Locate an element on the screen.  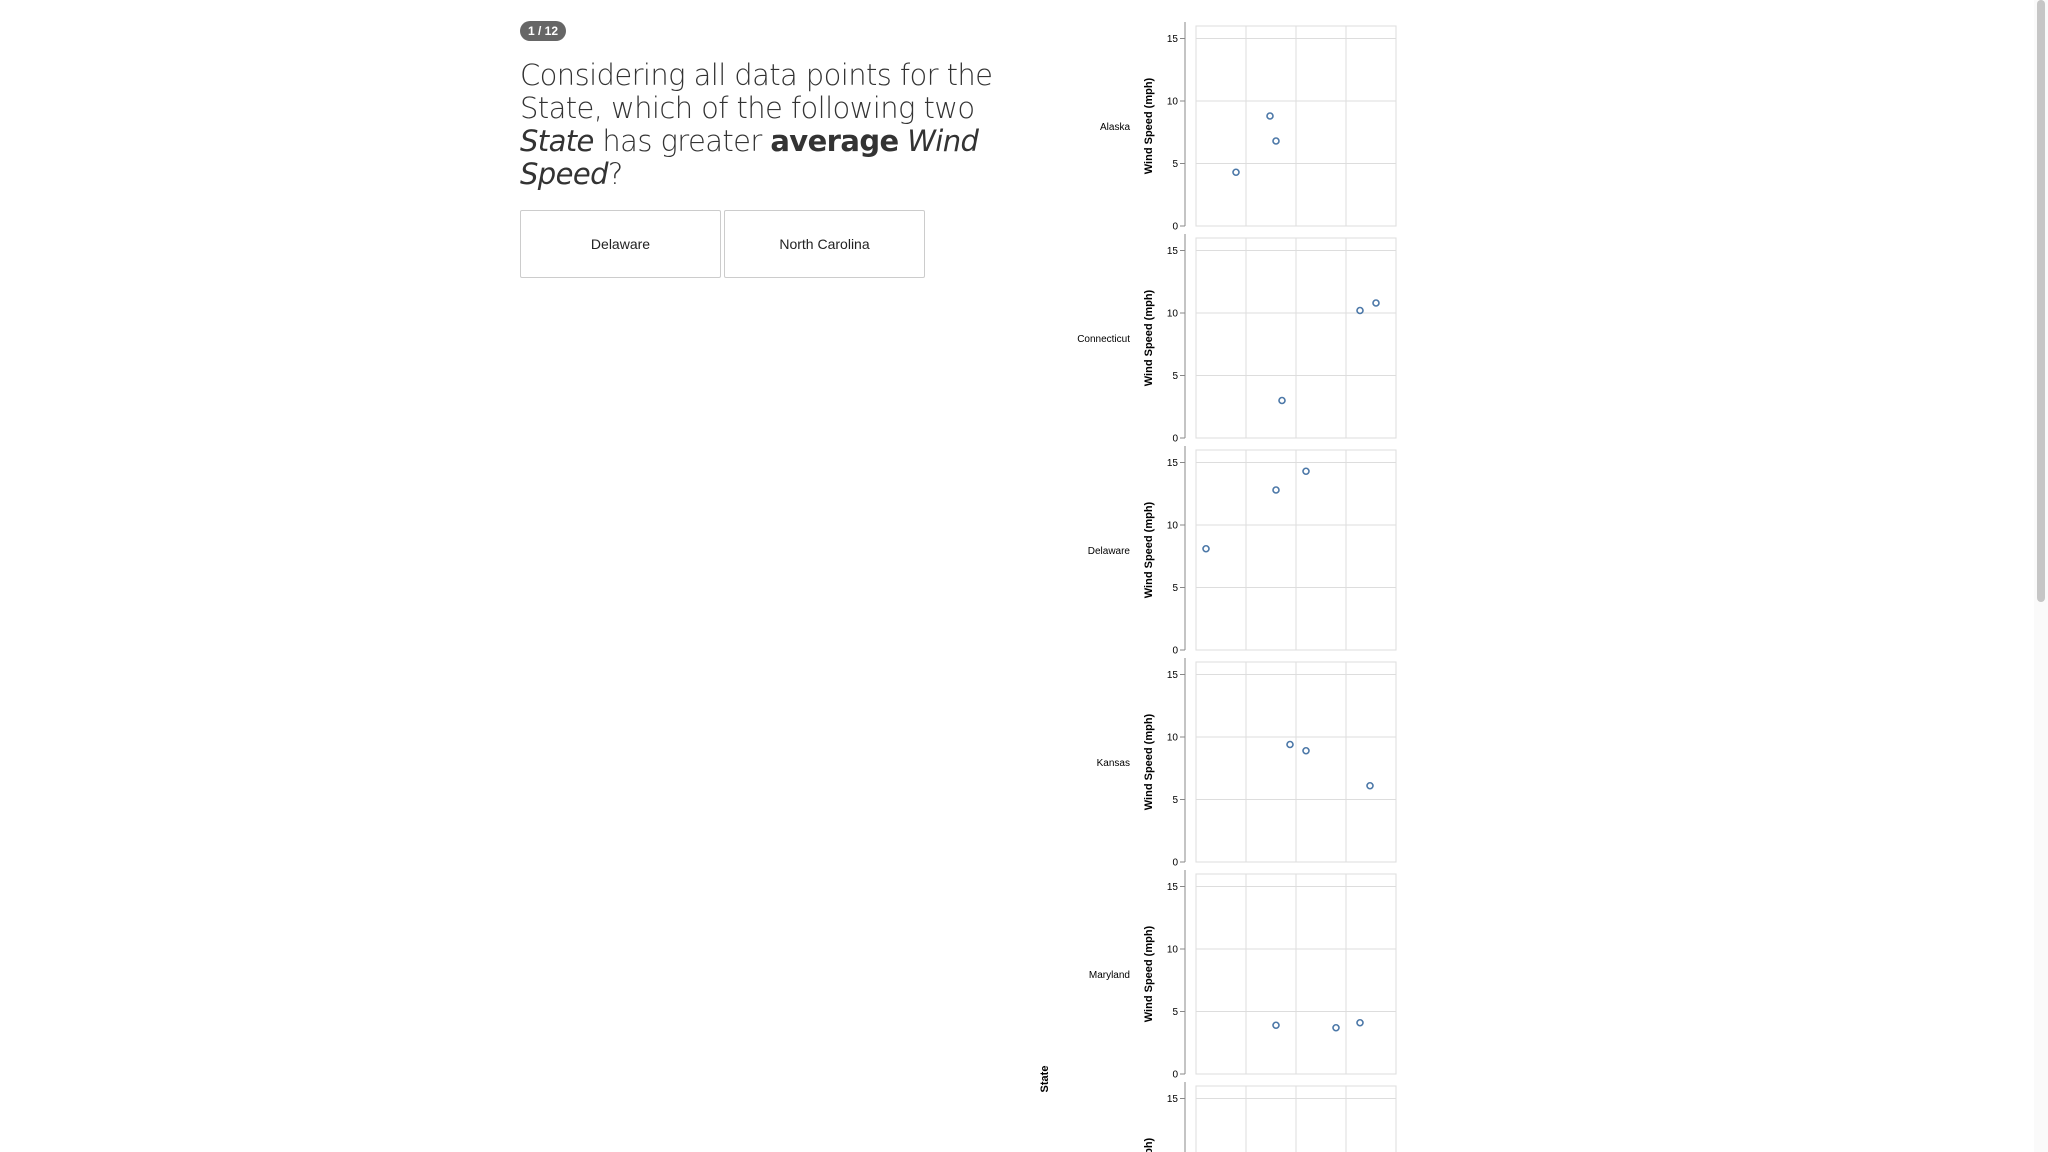
row-label-delaware: Delaware is located at coordinates (1109, 551).